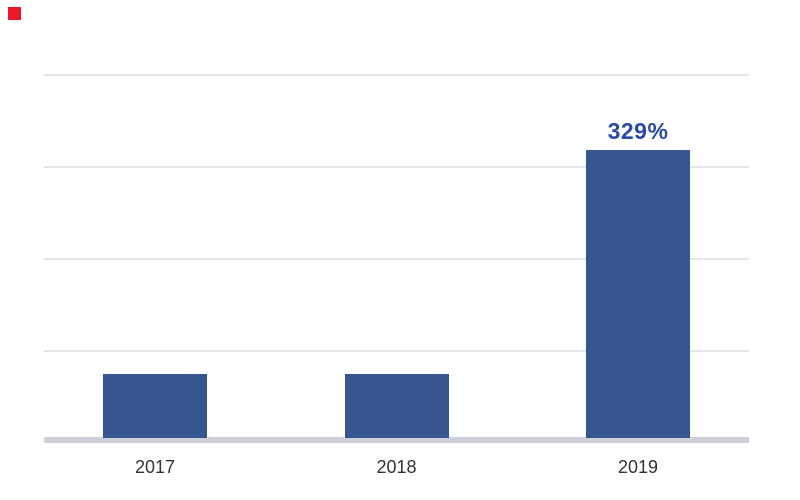 Image resolution: width=800 pixels, height=500 pixels. I want to click on bar-2019, so click(638, 294).